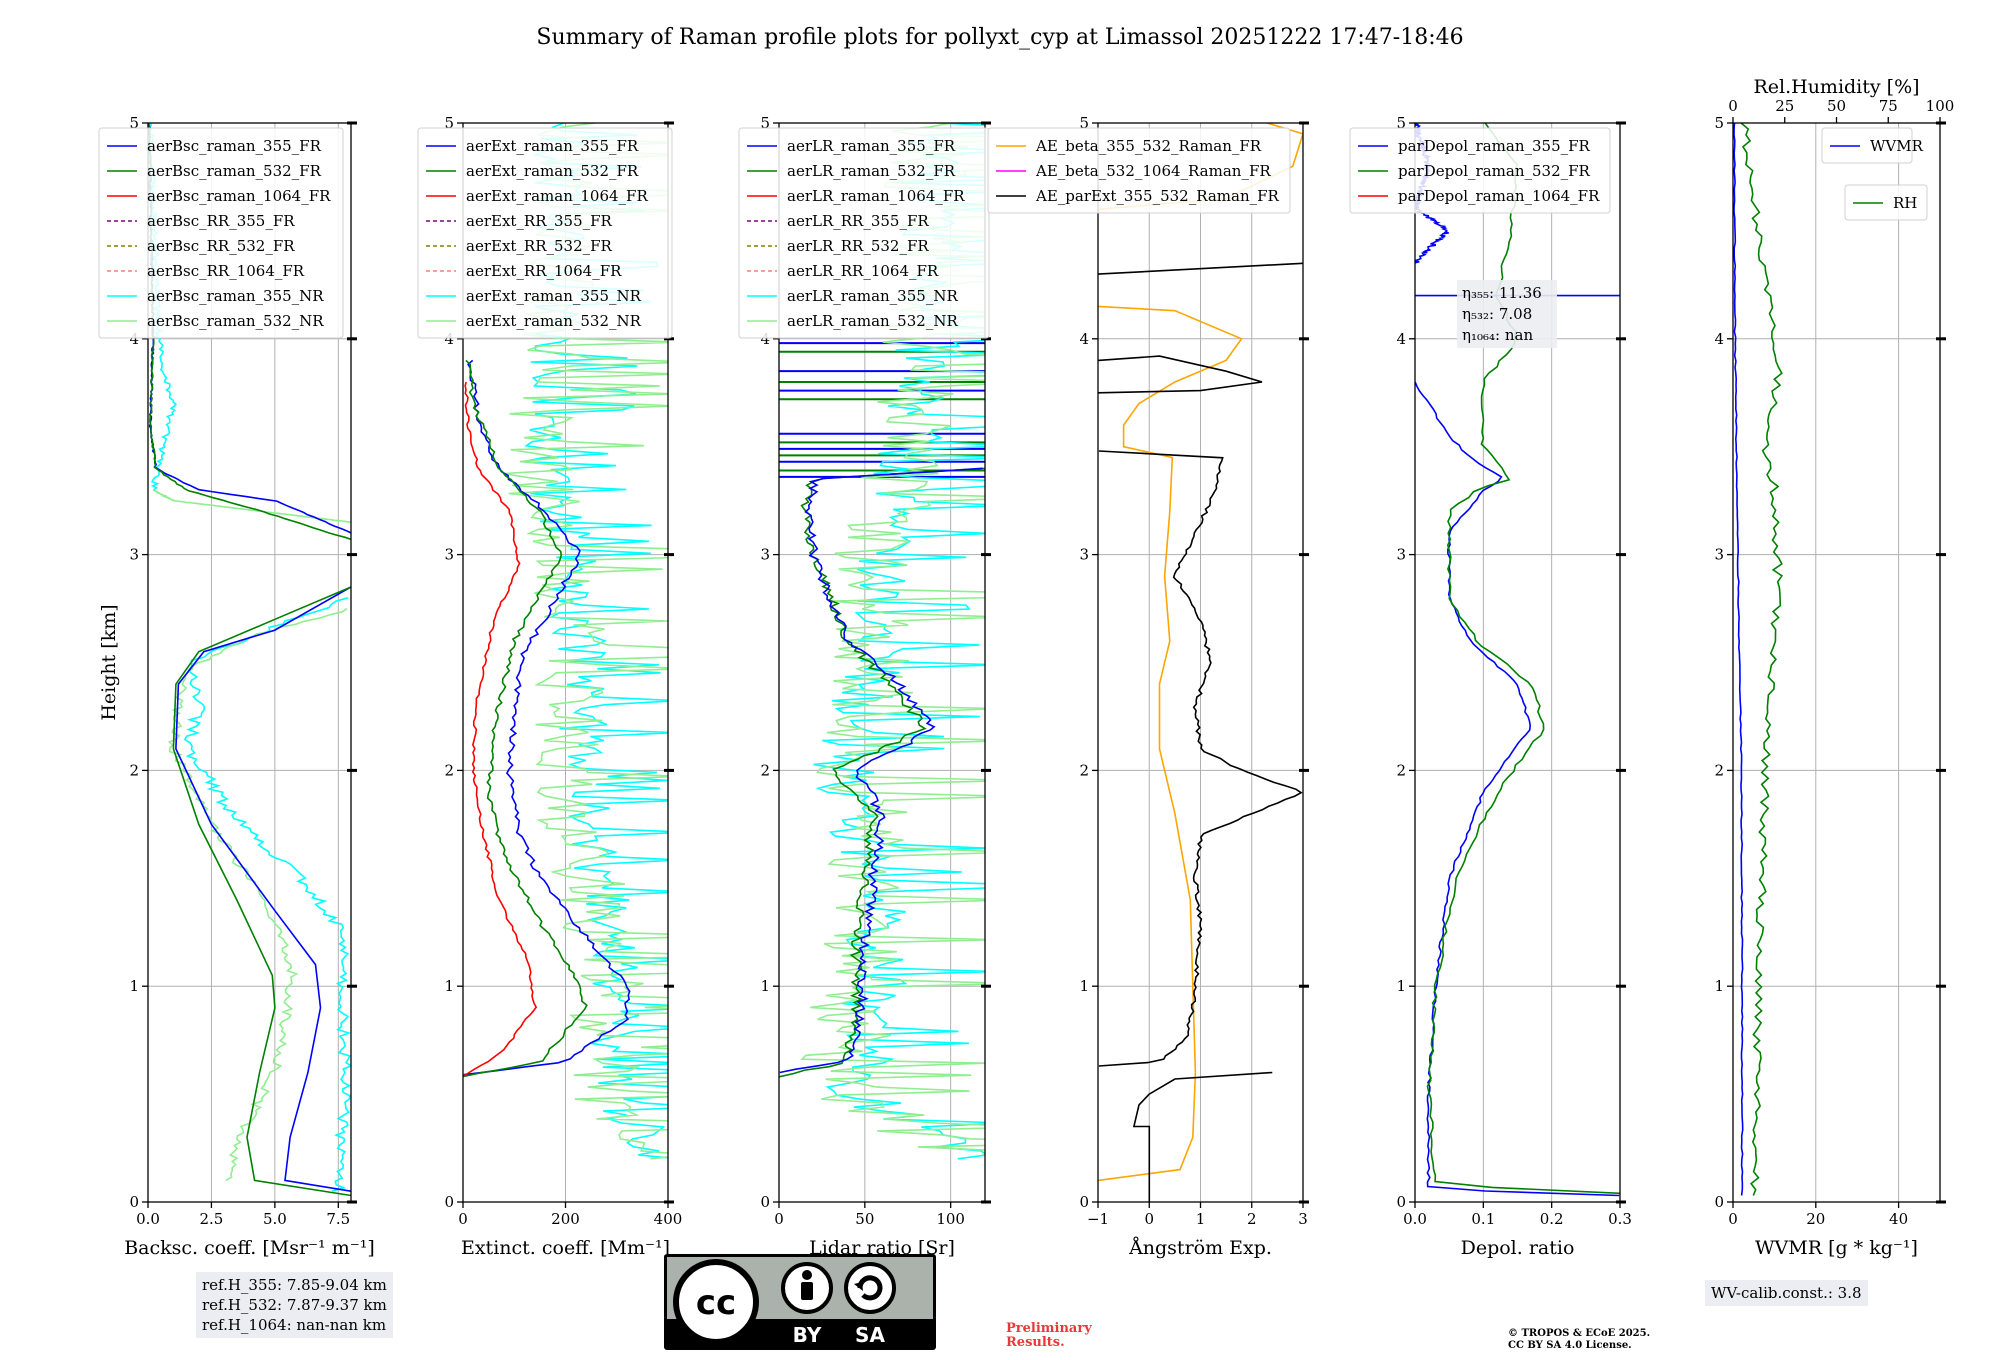 The image size is (2000, 1360). What do you see at coordinates (235, 321) in the screenshot?
I see `legend-entry: aerBsc_raman_532_NR` at bounding box center [235, 321].